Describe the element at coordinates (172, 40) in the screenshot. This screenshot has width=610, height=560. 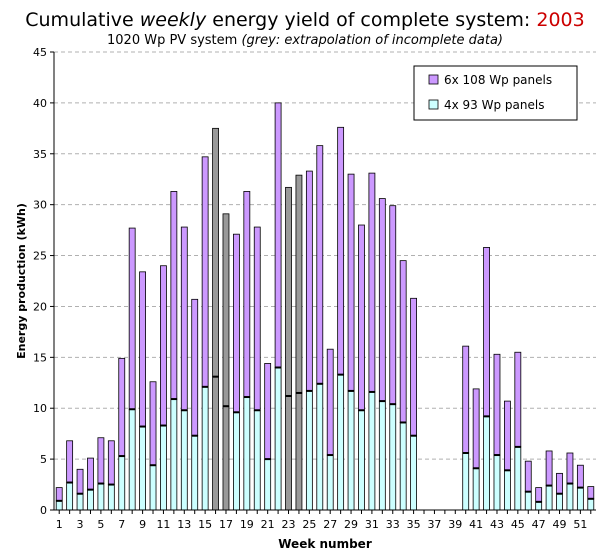
I see `chart-subtitle-plain: 1020 Wp PV system` at that location.